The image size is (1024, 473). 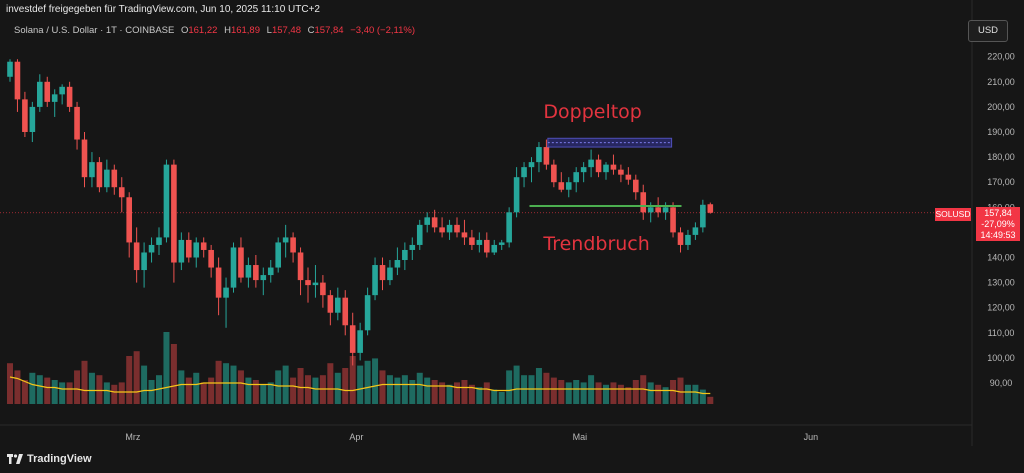 I want to click on tradingview-logo: TradingView, so click(x=49, y=459).